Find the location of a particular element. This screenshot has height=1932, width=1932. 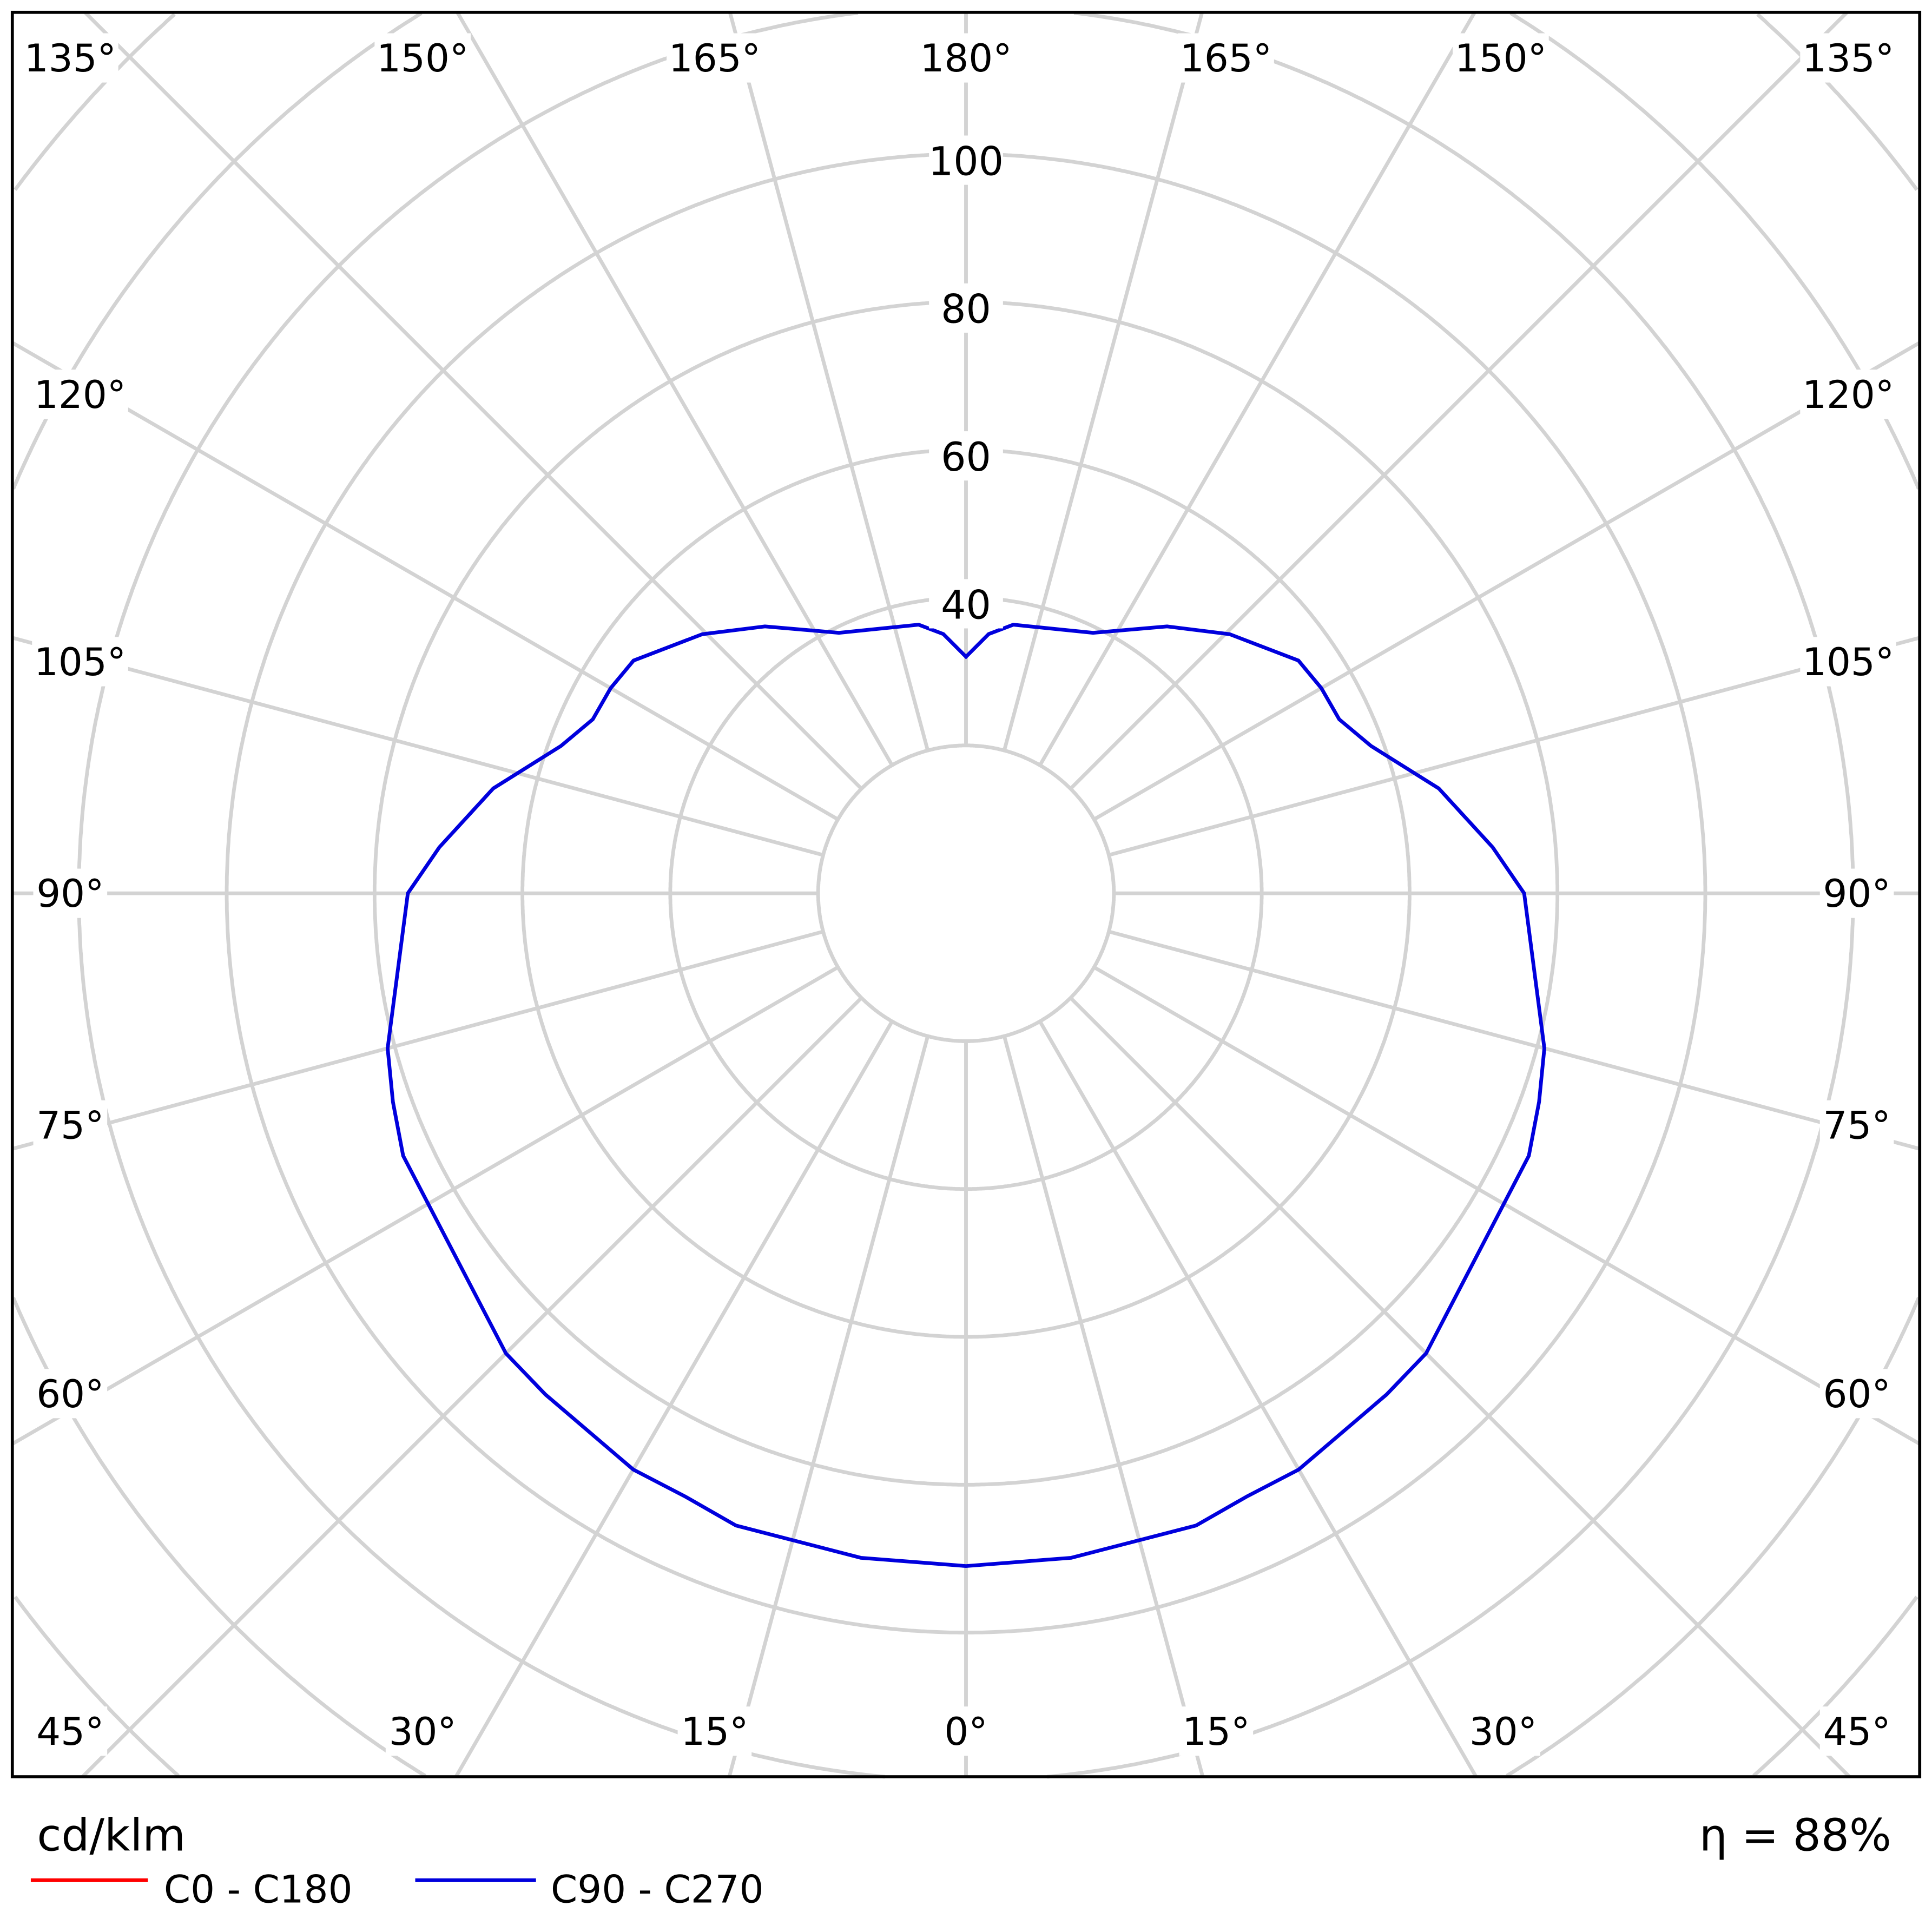

unit-label: cd/klm is located at coordinates (112, 1836).